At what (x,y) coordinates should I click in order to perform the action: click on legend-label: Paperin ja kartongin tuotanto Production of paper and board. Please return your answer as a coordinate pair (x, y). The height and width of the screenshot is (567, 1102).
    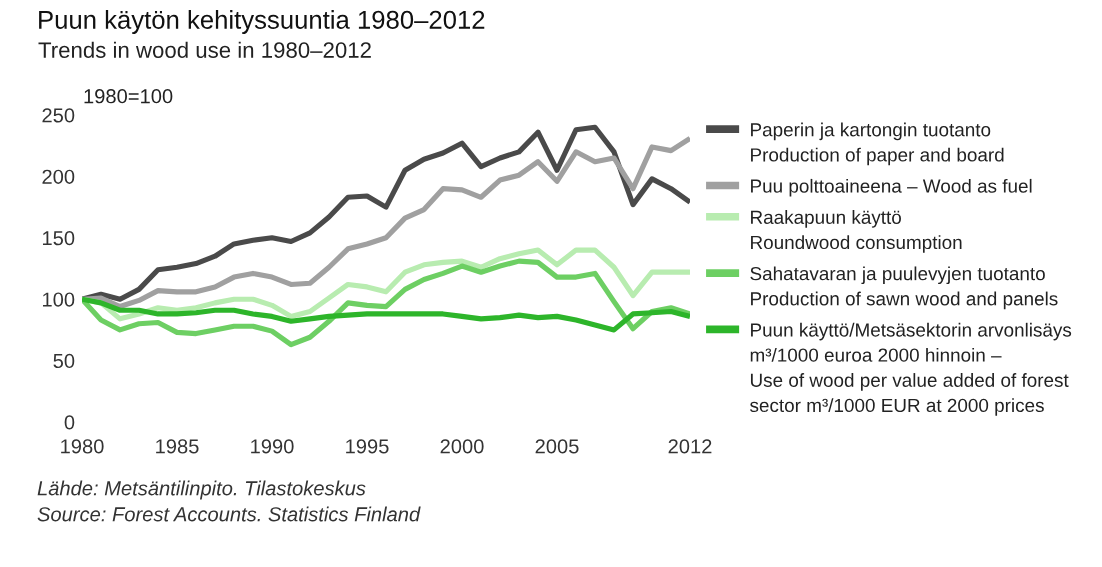
    Looking at the image, I should click on (877, 144).